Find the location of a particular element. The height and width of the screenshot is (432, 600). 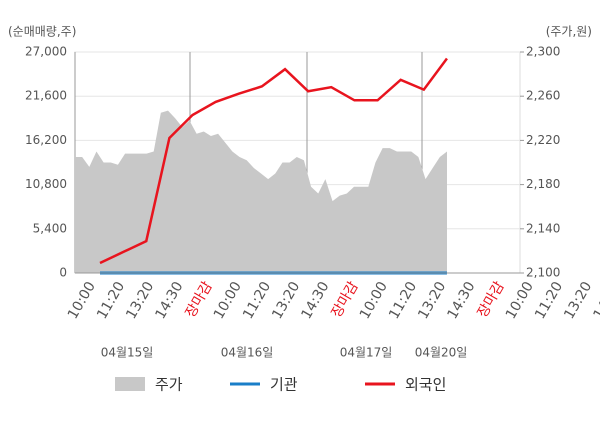

y-tick-label: 21,600 is located at coordinates (46, 96).